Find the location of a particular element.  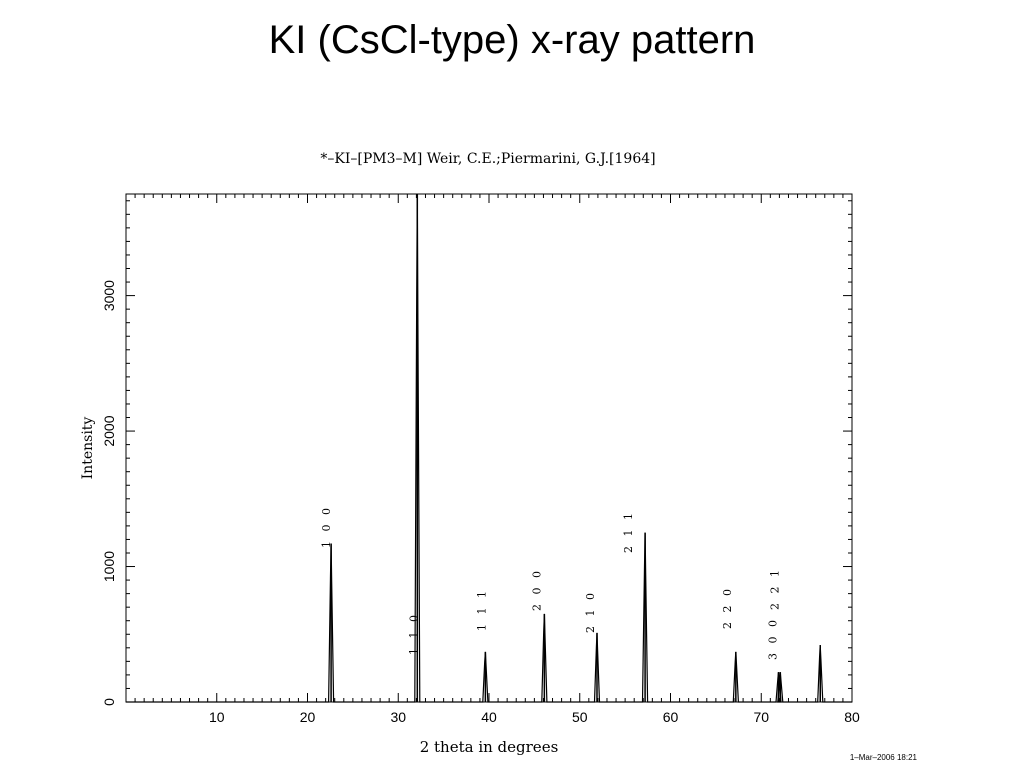

x-tick-label: 60 is located at coordinates (671, 717).